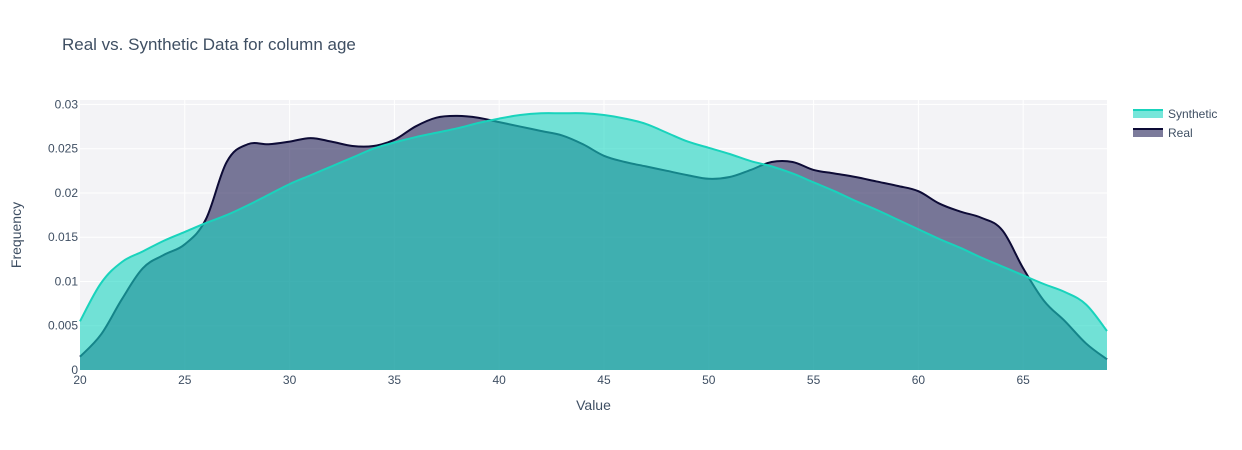 The height and width of the screenshot is (450, 1242). I want to click on chart-title: Real vs. Synthetic Data for column age, so click(209, 44).